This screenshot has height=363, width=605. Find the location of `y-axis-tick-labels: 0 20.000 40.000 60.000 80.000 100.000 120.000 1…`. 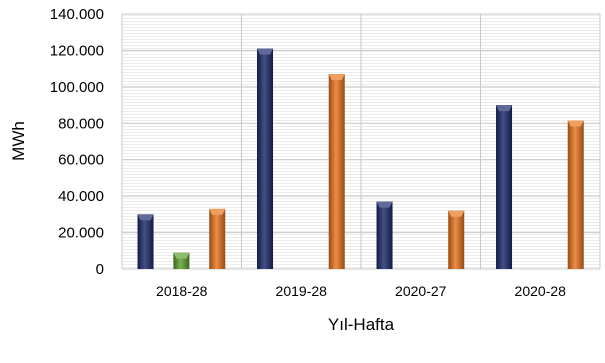

y-axis-tick-labels: 0 20.000 40.000 60.000 80.000 100.000 120.000 1… is located at coordinates (77, 142).